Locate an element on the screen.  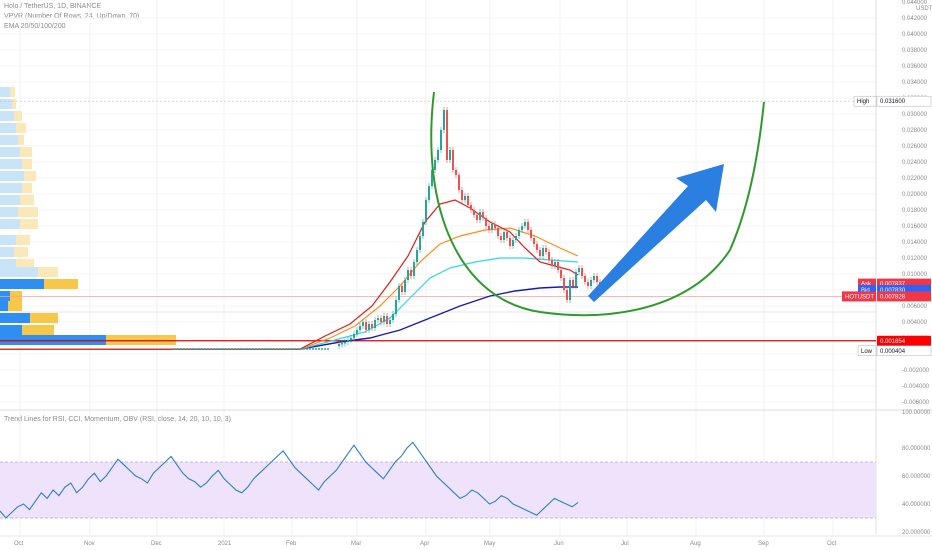
tag-label: Low is located at coordinates (867, 352).